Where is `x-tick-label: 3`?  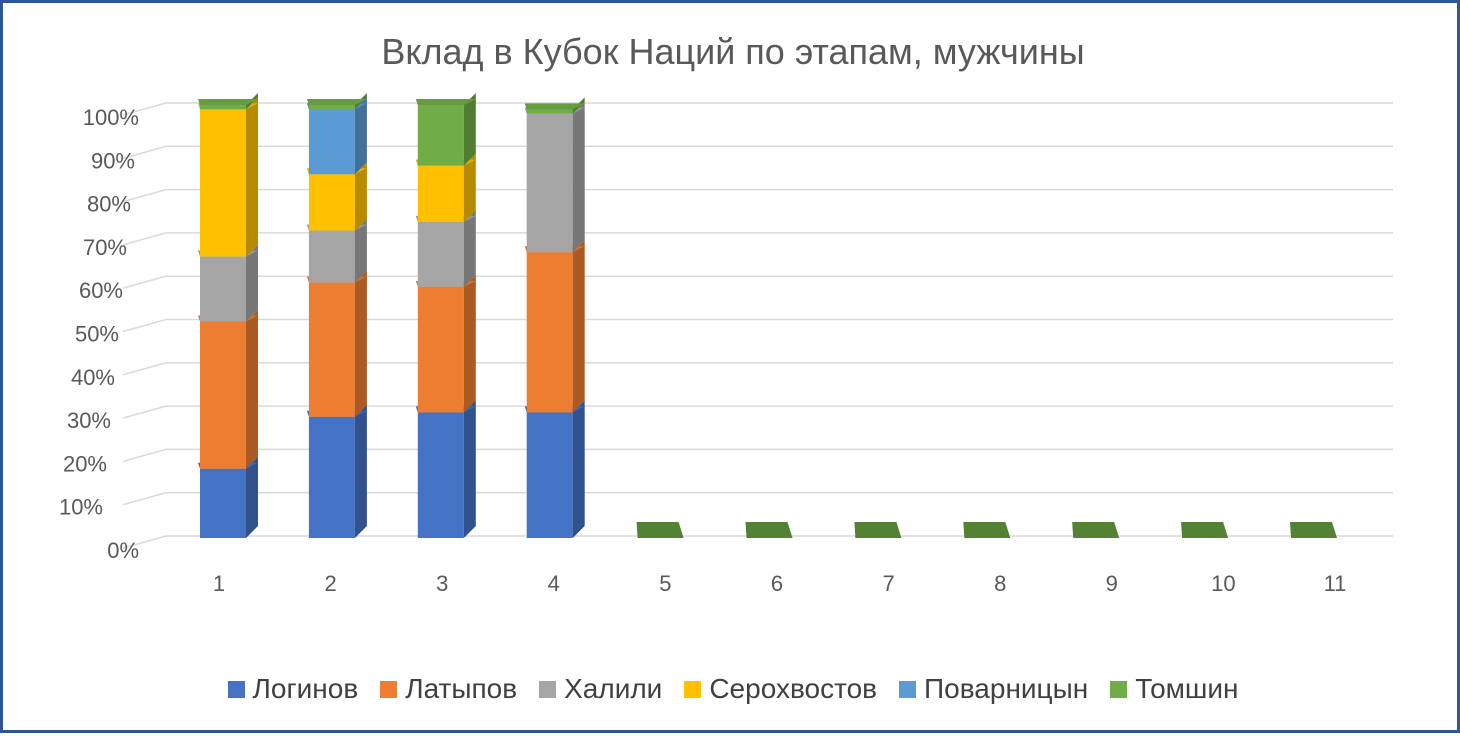 x-tick-label: 3 is located at coordinates (442, 583).